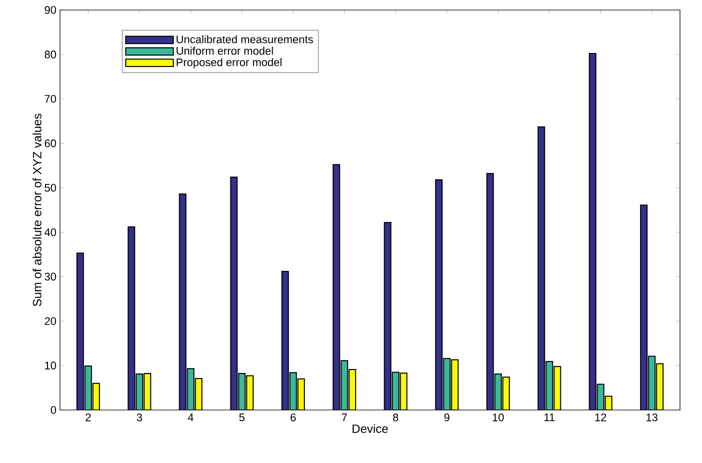  Describe the element at coordinates (50, 54) in the screenshot. I see `y-tick-label: 80` at that location.